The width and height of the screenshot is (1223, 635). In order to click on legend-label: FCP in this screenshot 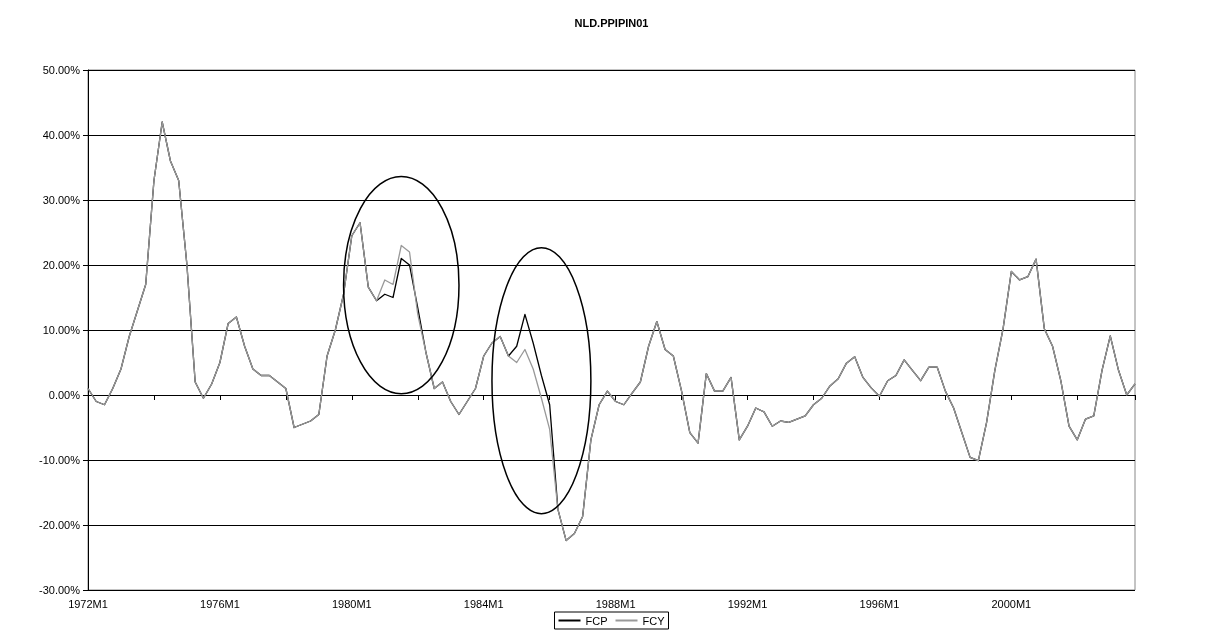, I will do `click(596, 620)`.